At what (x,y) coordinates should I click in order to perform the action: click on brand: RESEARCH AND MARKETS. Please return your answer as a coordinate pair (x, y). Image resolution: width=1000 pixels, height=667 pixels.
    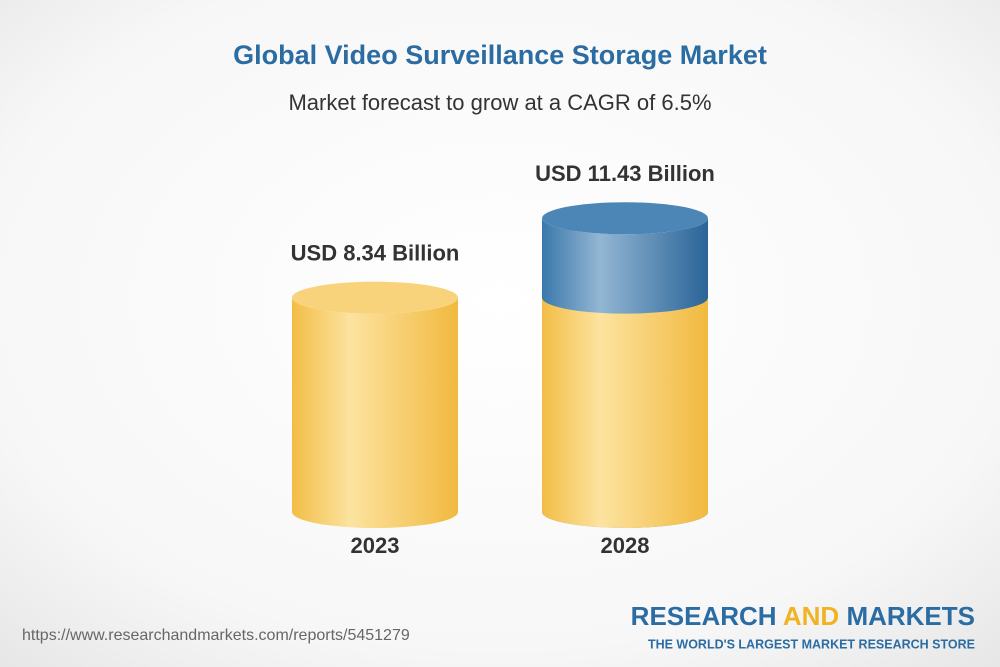
    Looking at the image, I should click on (803, 616).